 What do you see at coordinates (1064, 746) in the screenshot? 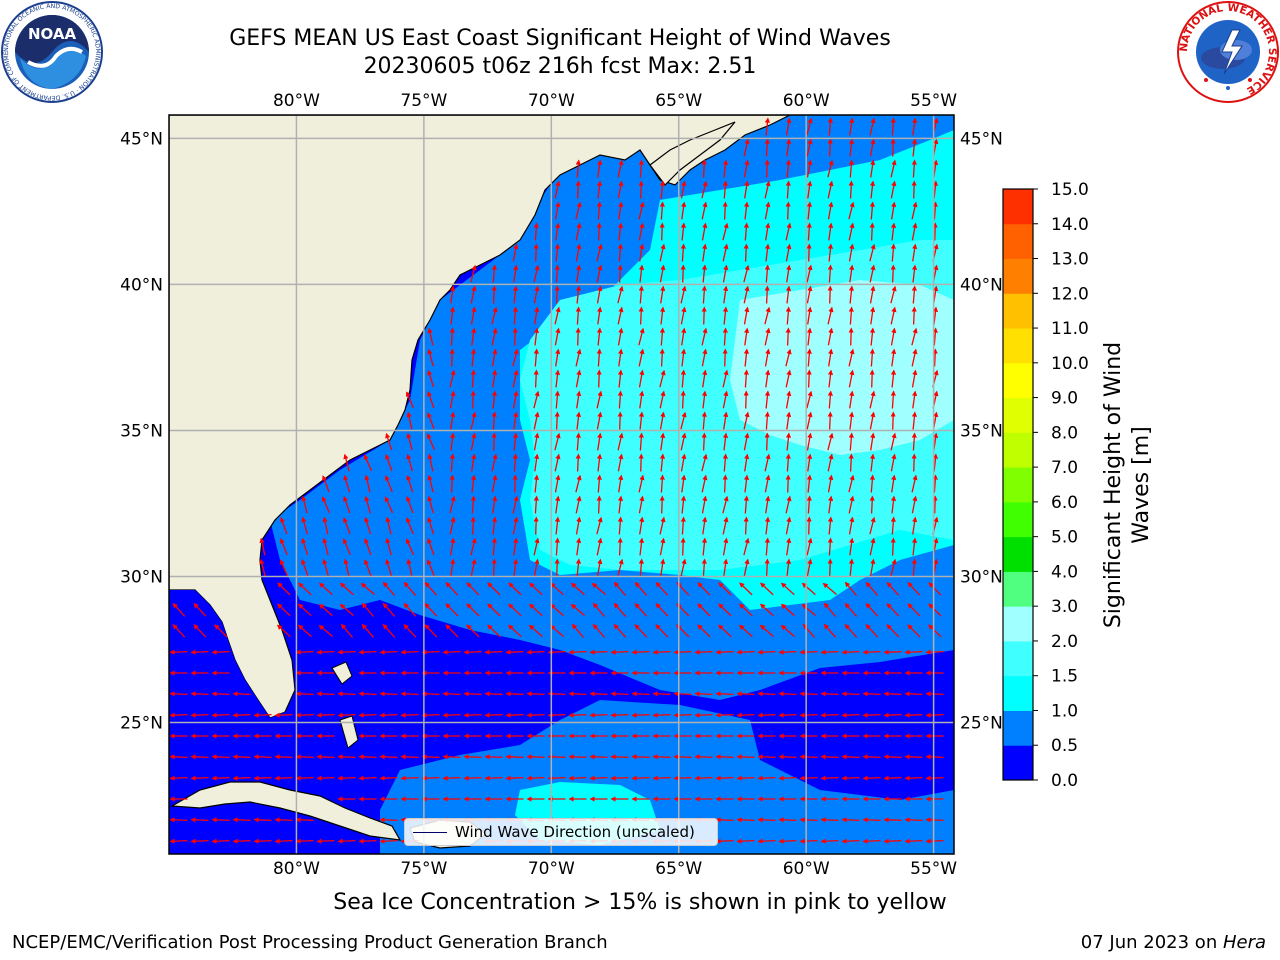
I see `colorbar-tick-label: 0.5` at bounding box center [1064, 746].